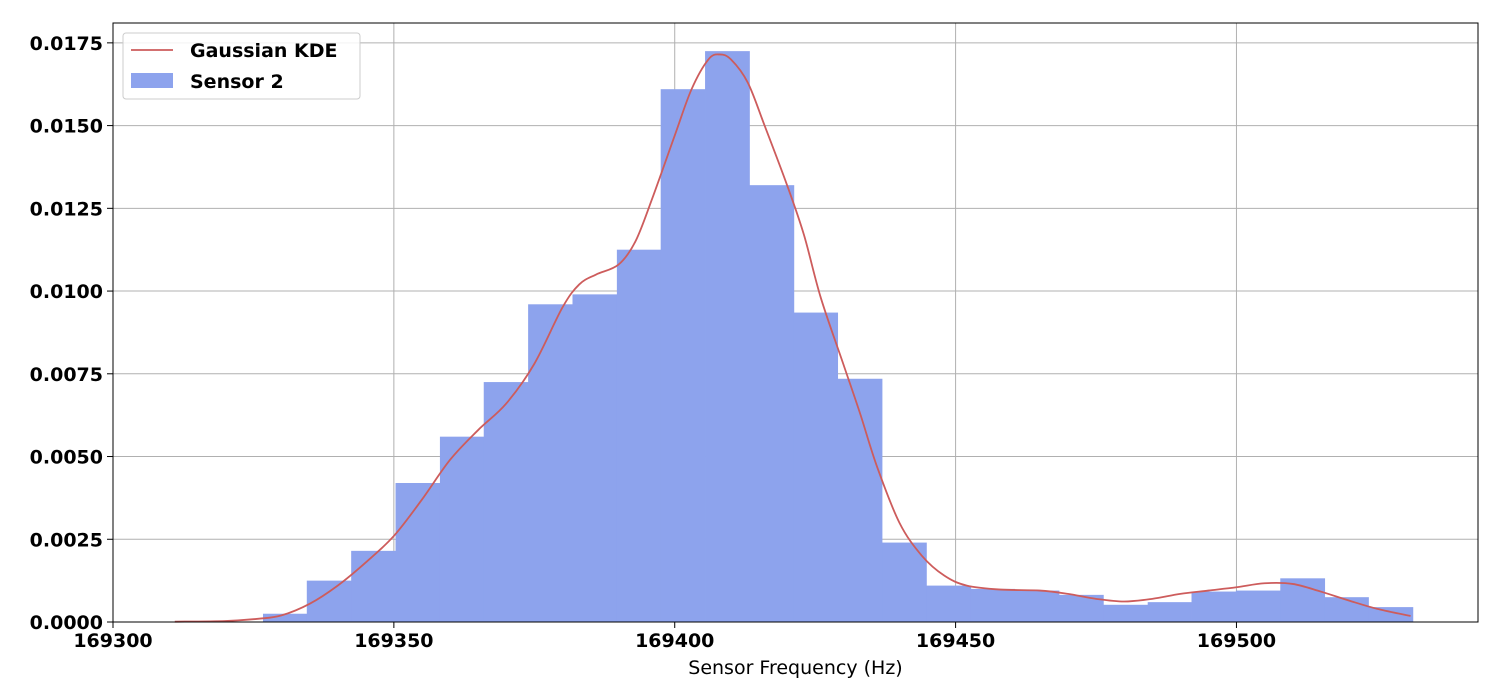 This screenshot has width=1500, height=700. I want to click on x-tick-label: 169350, so click(393, 641).